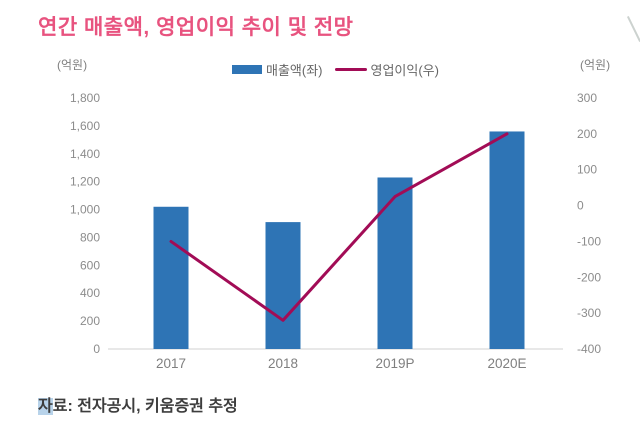  Describe the element at coordinates (85, 210) in the screenshot. I see `left-axis-tick-label: 1,000` at that location.